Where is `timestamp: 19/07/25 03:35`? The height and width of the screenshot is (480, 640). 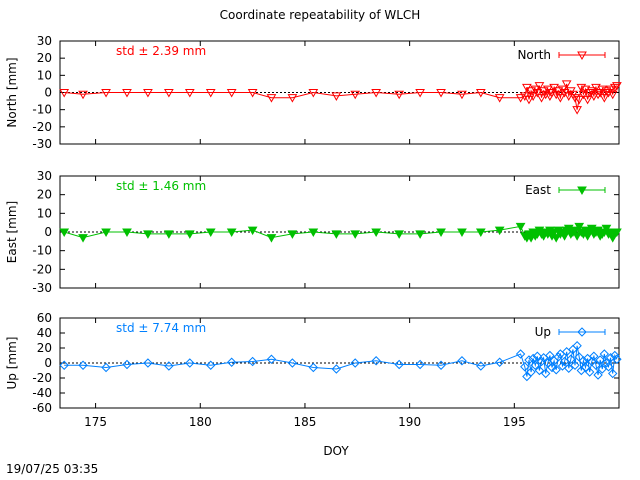
timestamp: 19/07/25 03:35 is located at coordinates (52, 469).